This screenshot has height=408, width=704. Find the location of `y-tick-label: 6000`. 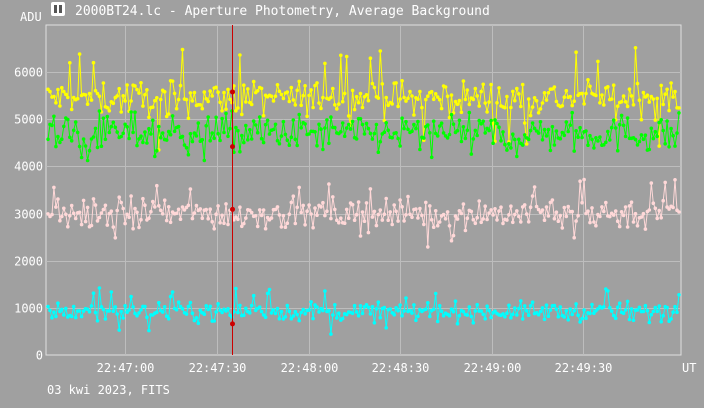

y-tick-label: 6000 is located at coordinates (28, 73).